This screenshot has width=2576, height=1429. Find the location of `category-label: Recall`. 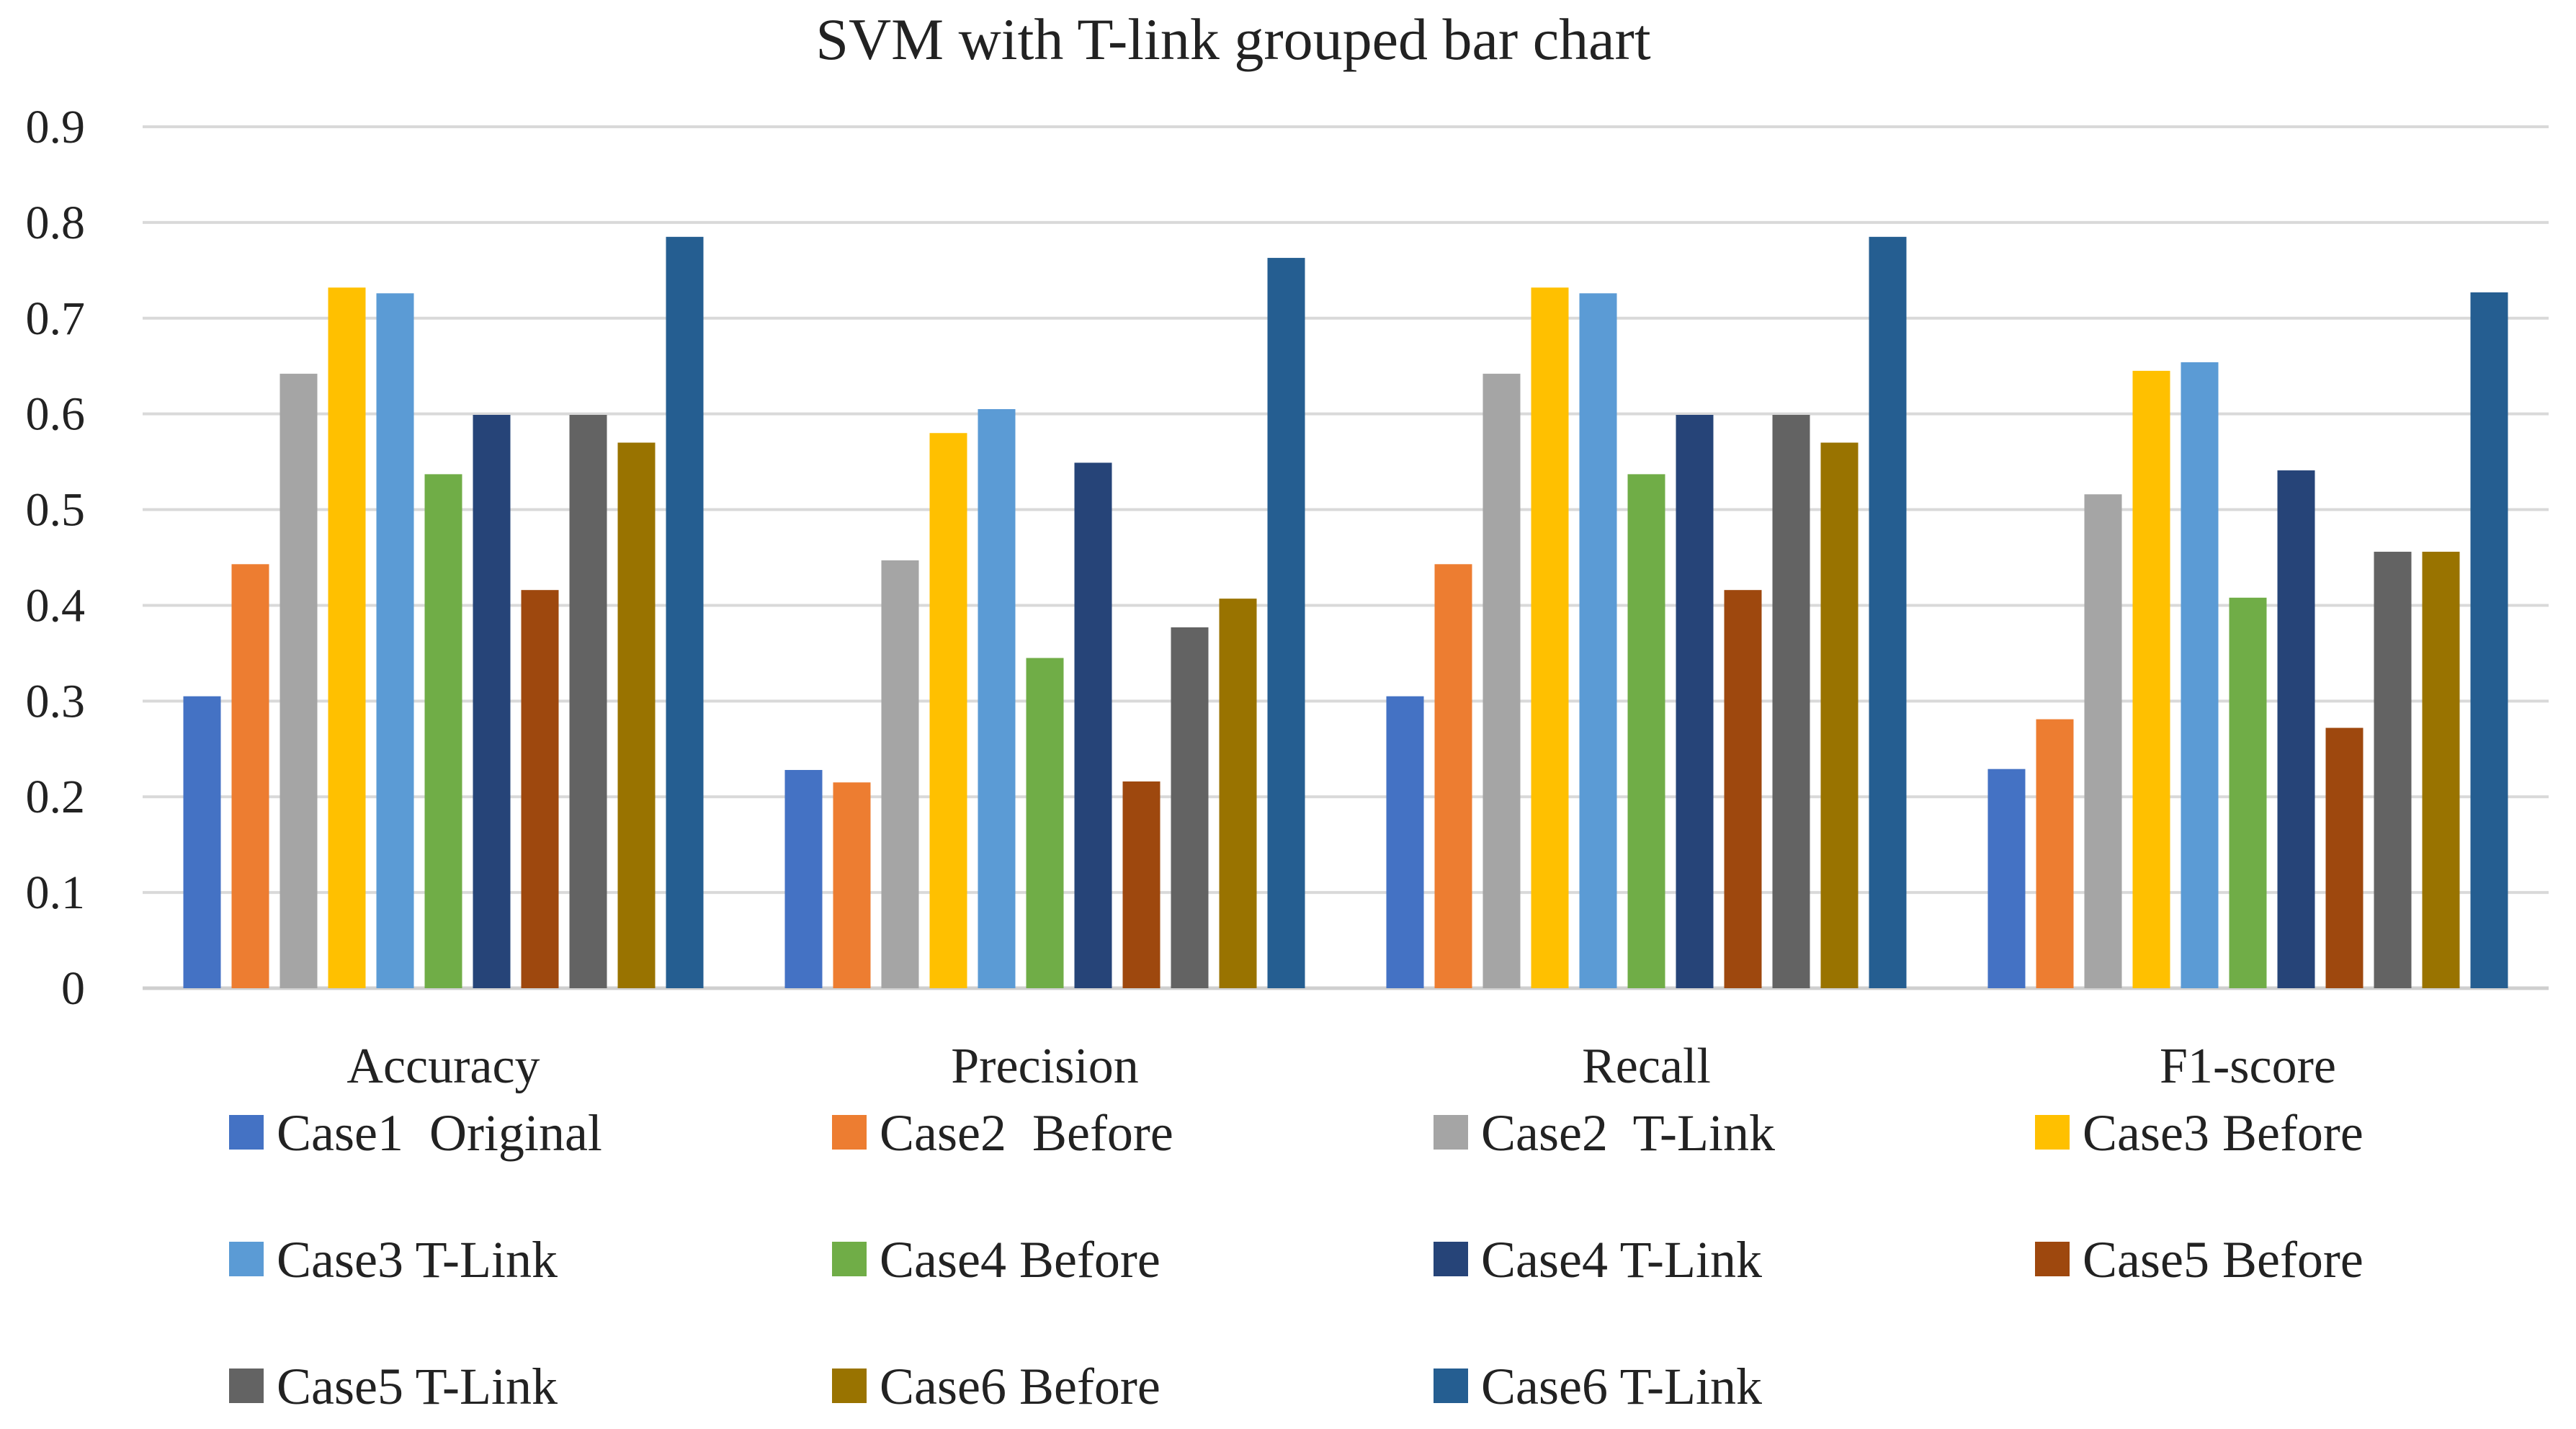

category-label: Recall is located at coordinates (1646, 1066).